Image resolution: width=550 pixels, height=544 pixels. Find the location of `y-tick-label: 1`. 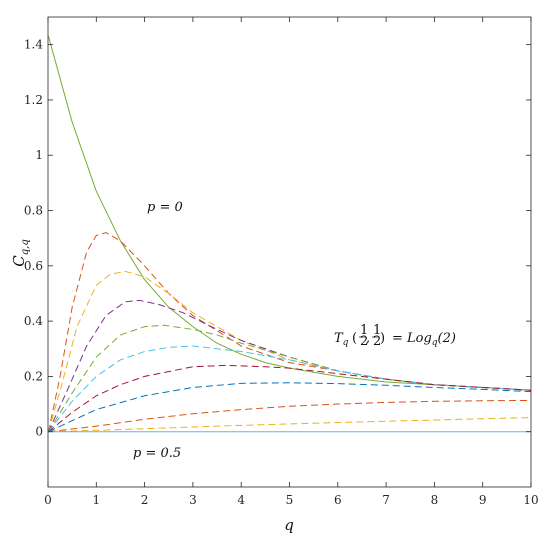

y-tick-label: 1 is located at coordinates (39, 155).